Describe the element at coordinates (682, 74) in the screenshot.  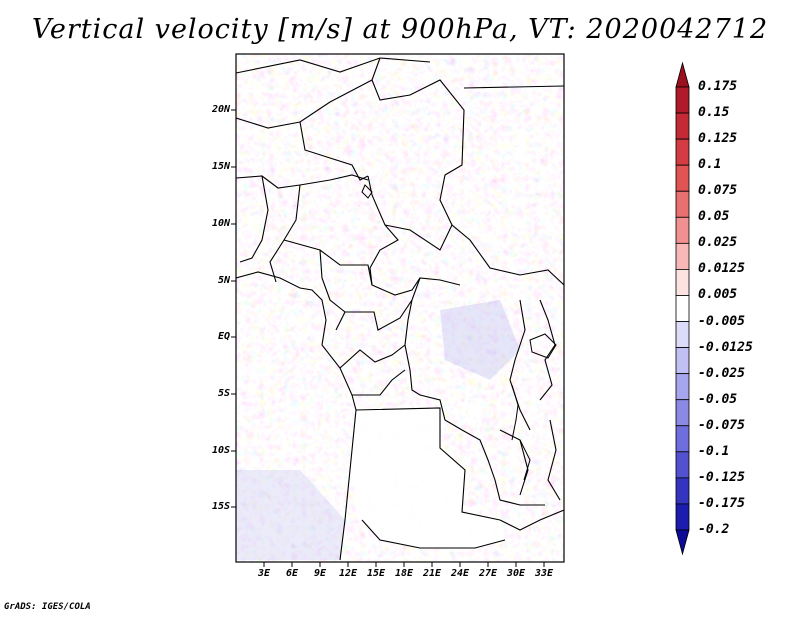
I see `colorbar-top-arrow` at that location.